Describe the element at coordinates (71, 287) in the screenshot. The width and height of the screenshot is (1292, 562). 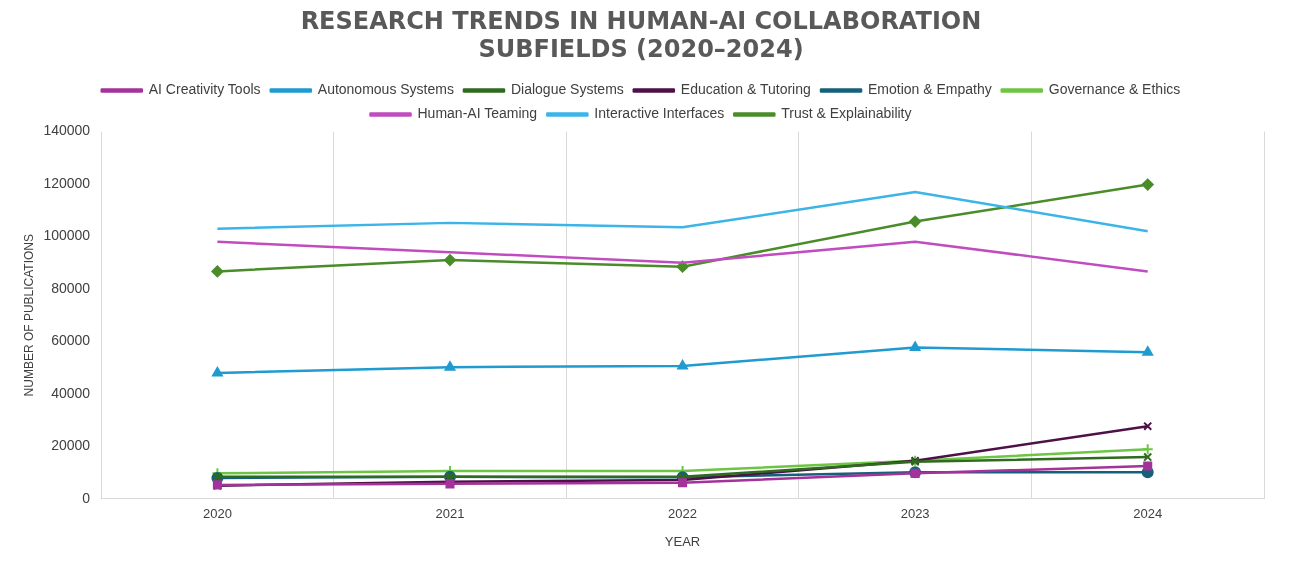
I see `y-tick-label: 80000` at that location.